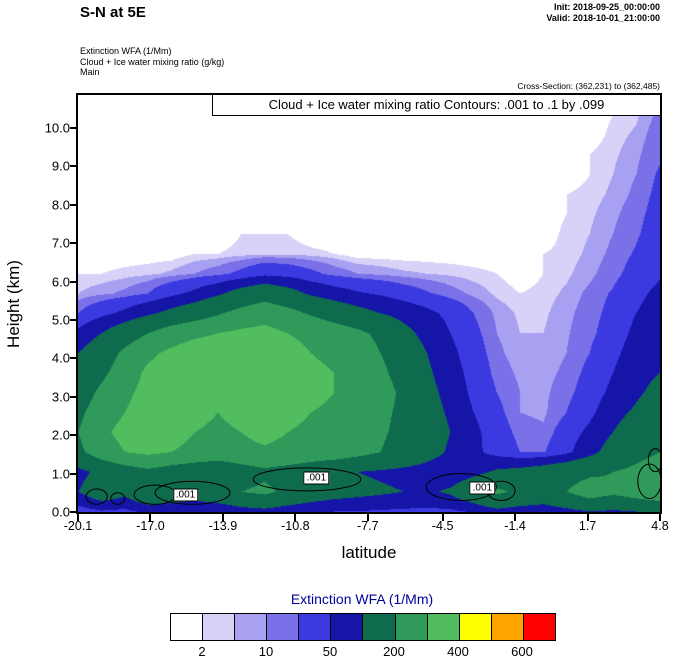  Describe the element at coordinates (202, 651) in the screenshot. I see `colorbar-tick-label: 2` at that location.